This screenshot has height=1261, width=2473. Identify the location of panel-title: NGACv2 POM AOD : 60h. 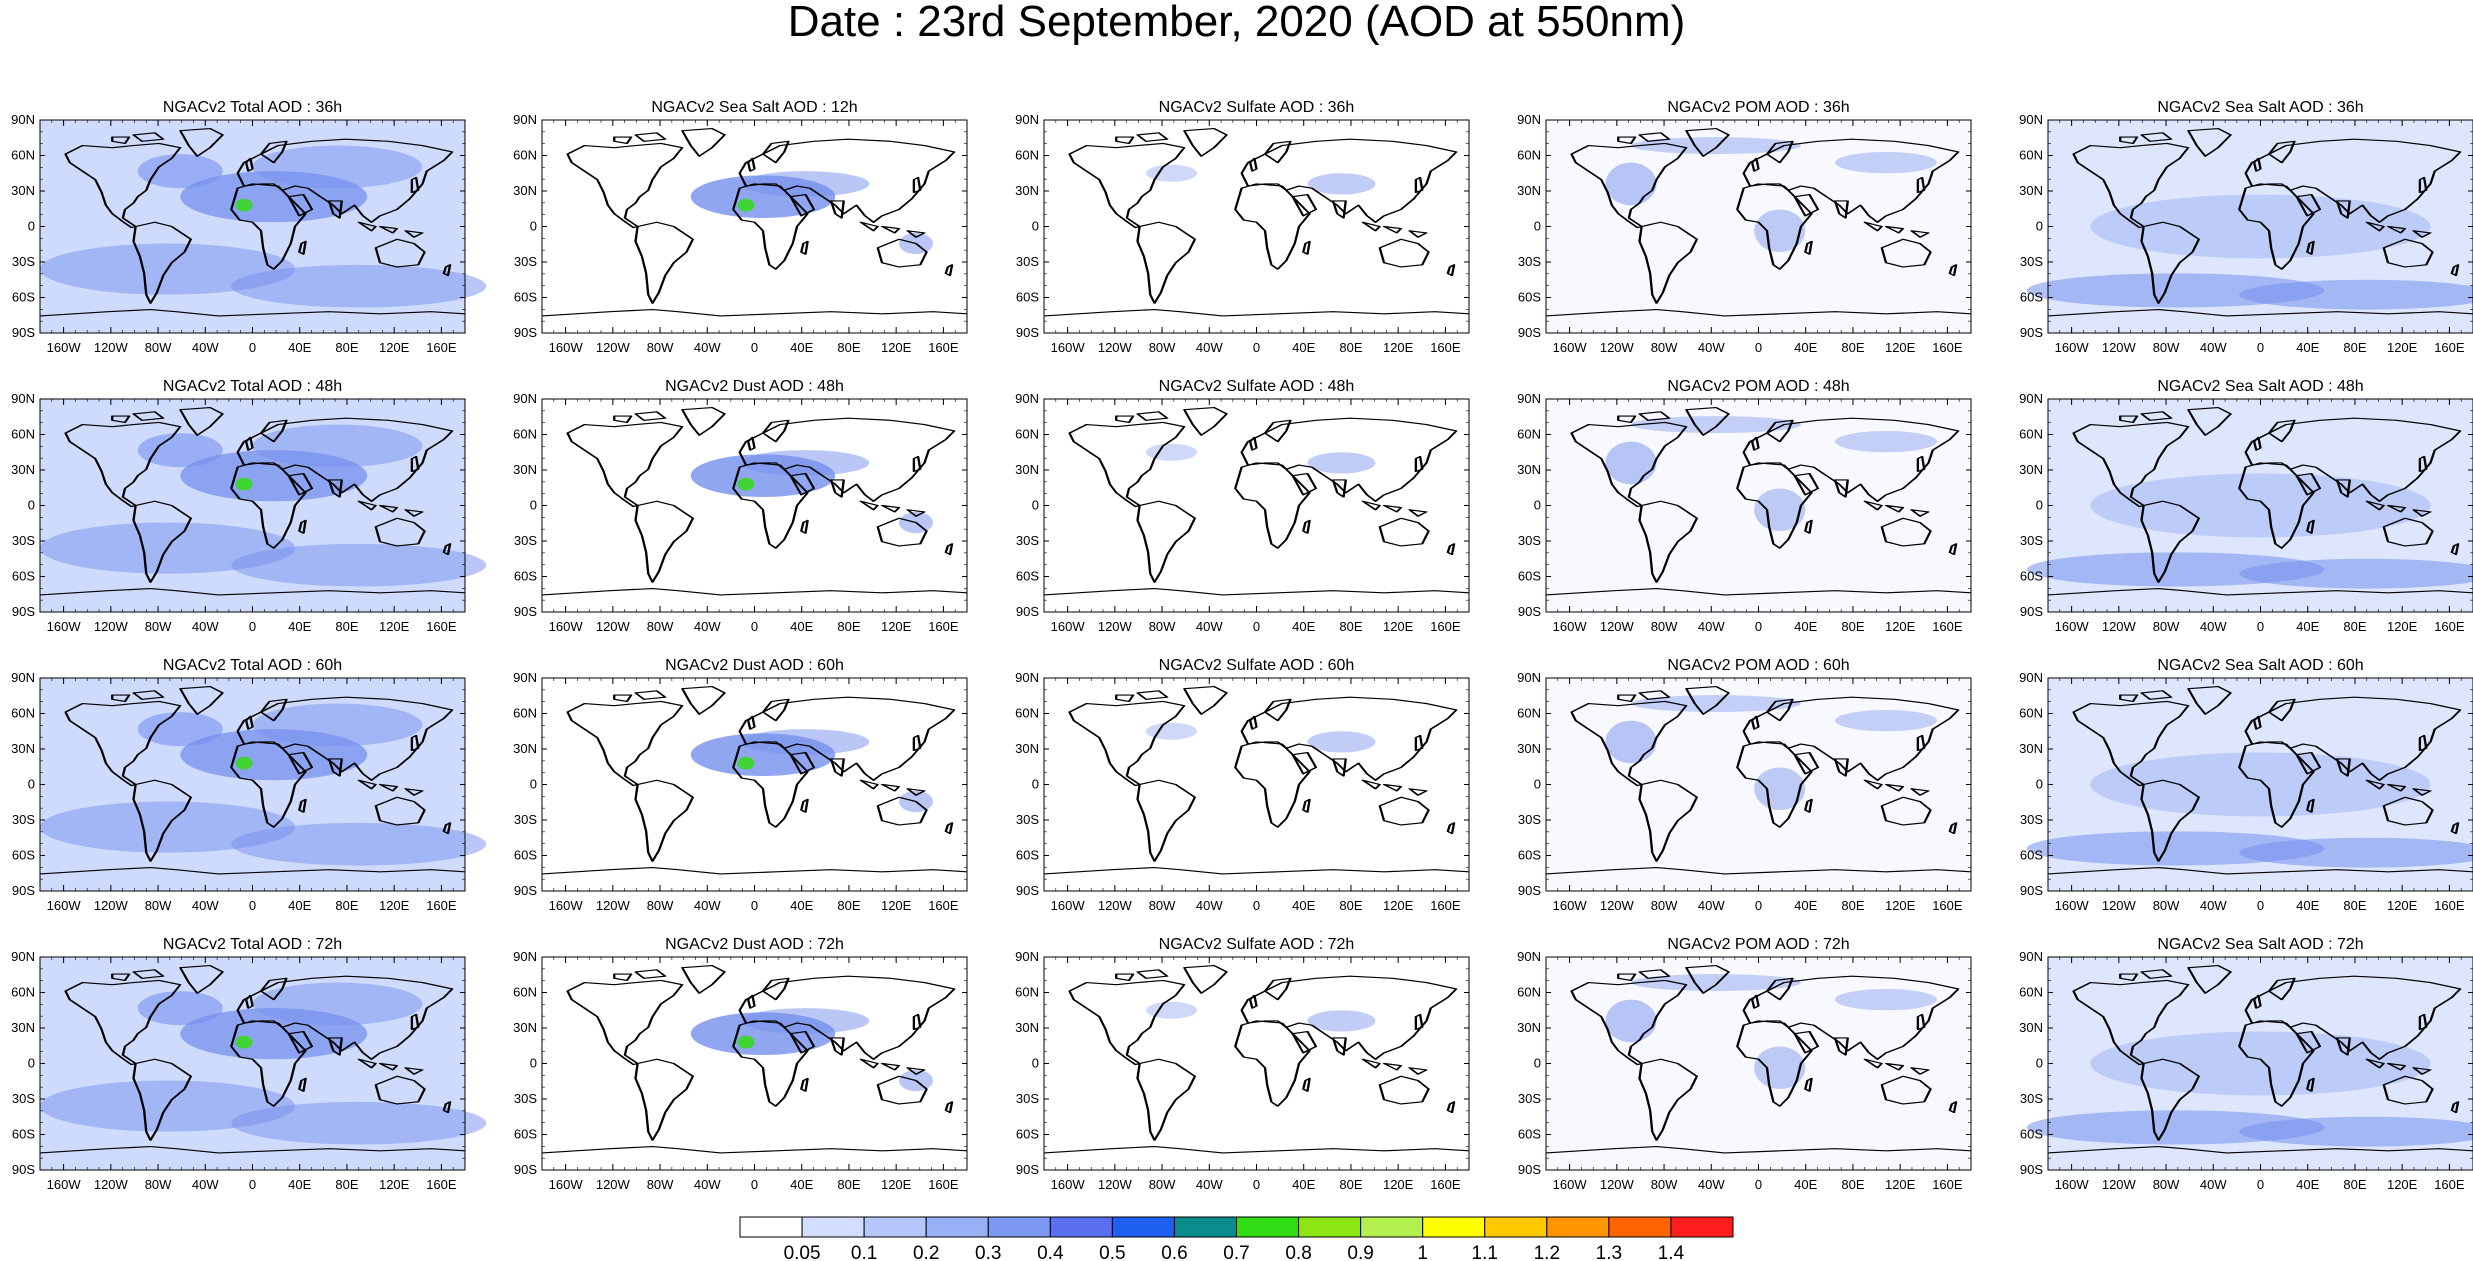
(1758, 665).